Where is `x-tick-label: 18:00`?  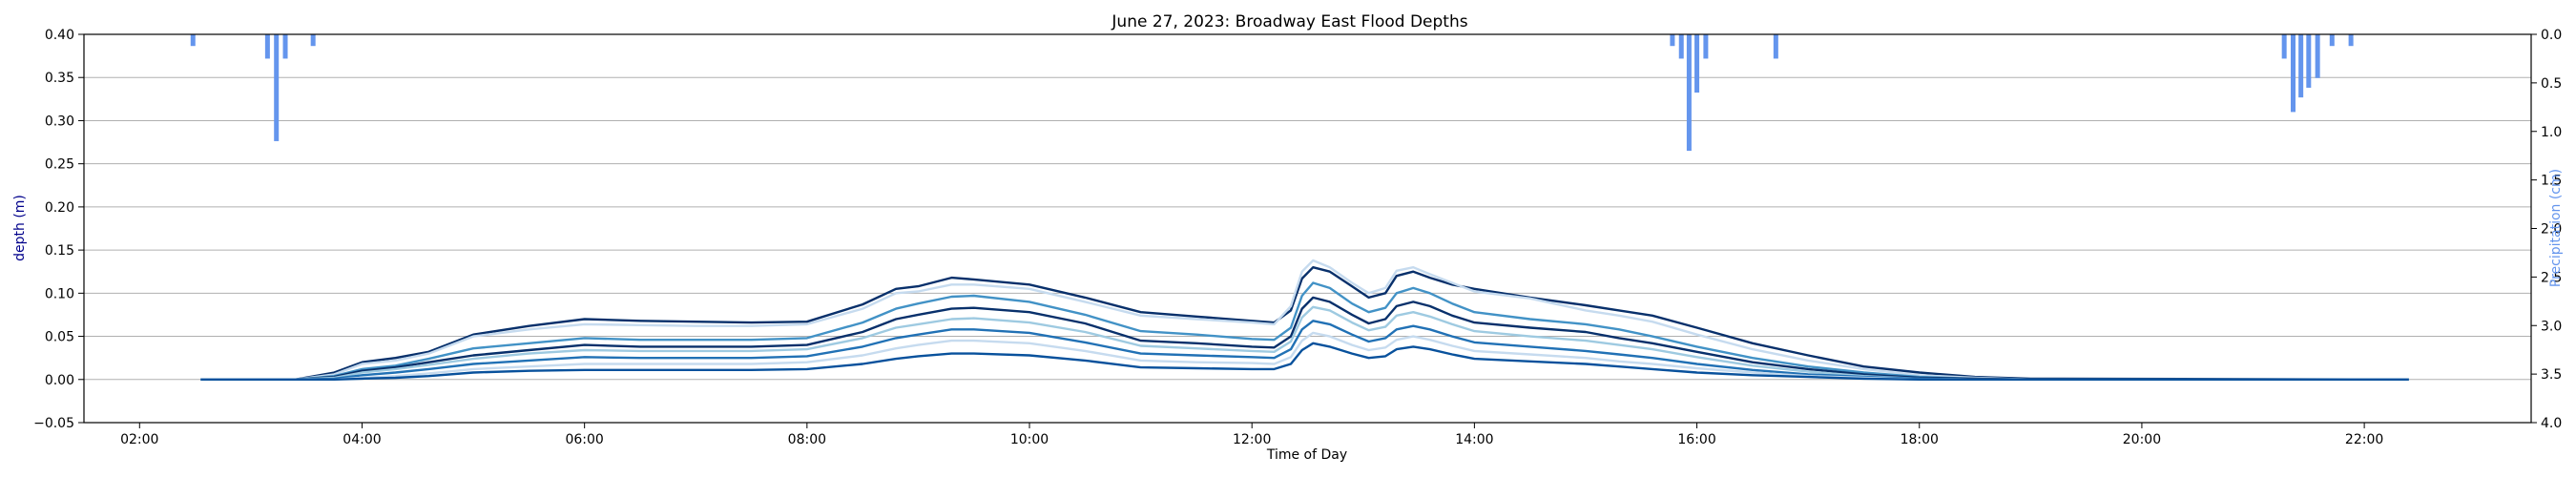 x-tick-label: 18:00 is located at coordinates (1920, 439).